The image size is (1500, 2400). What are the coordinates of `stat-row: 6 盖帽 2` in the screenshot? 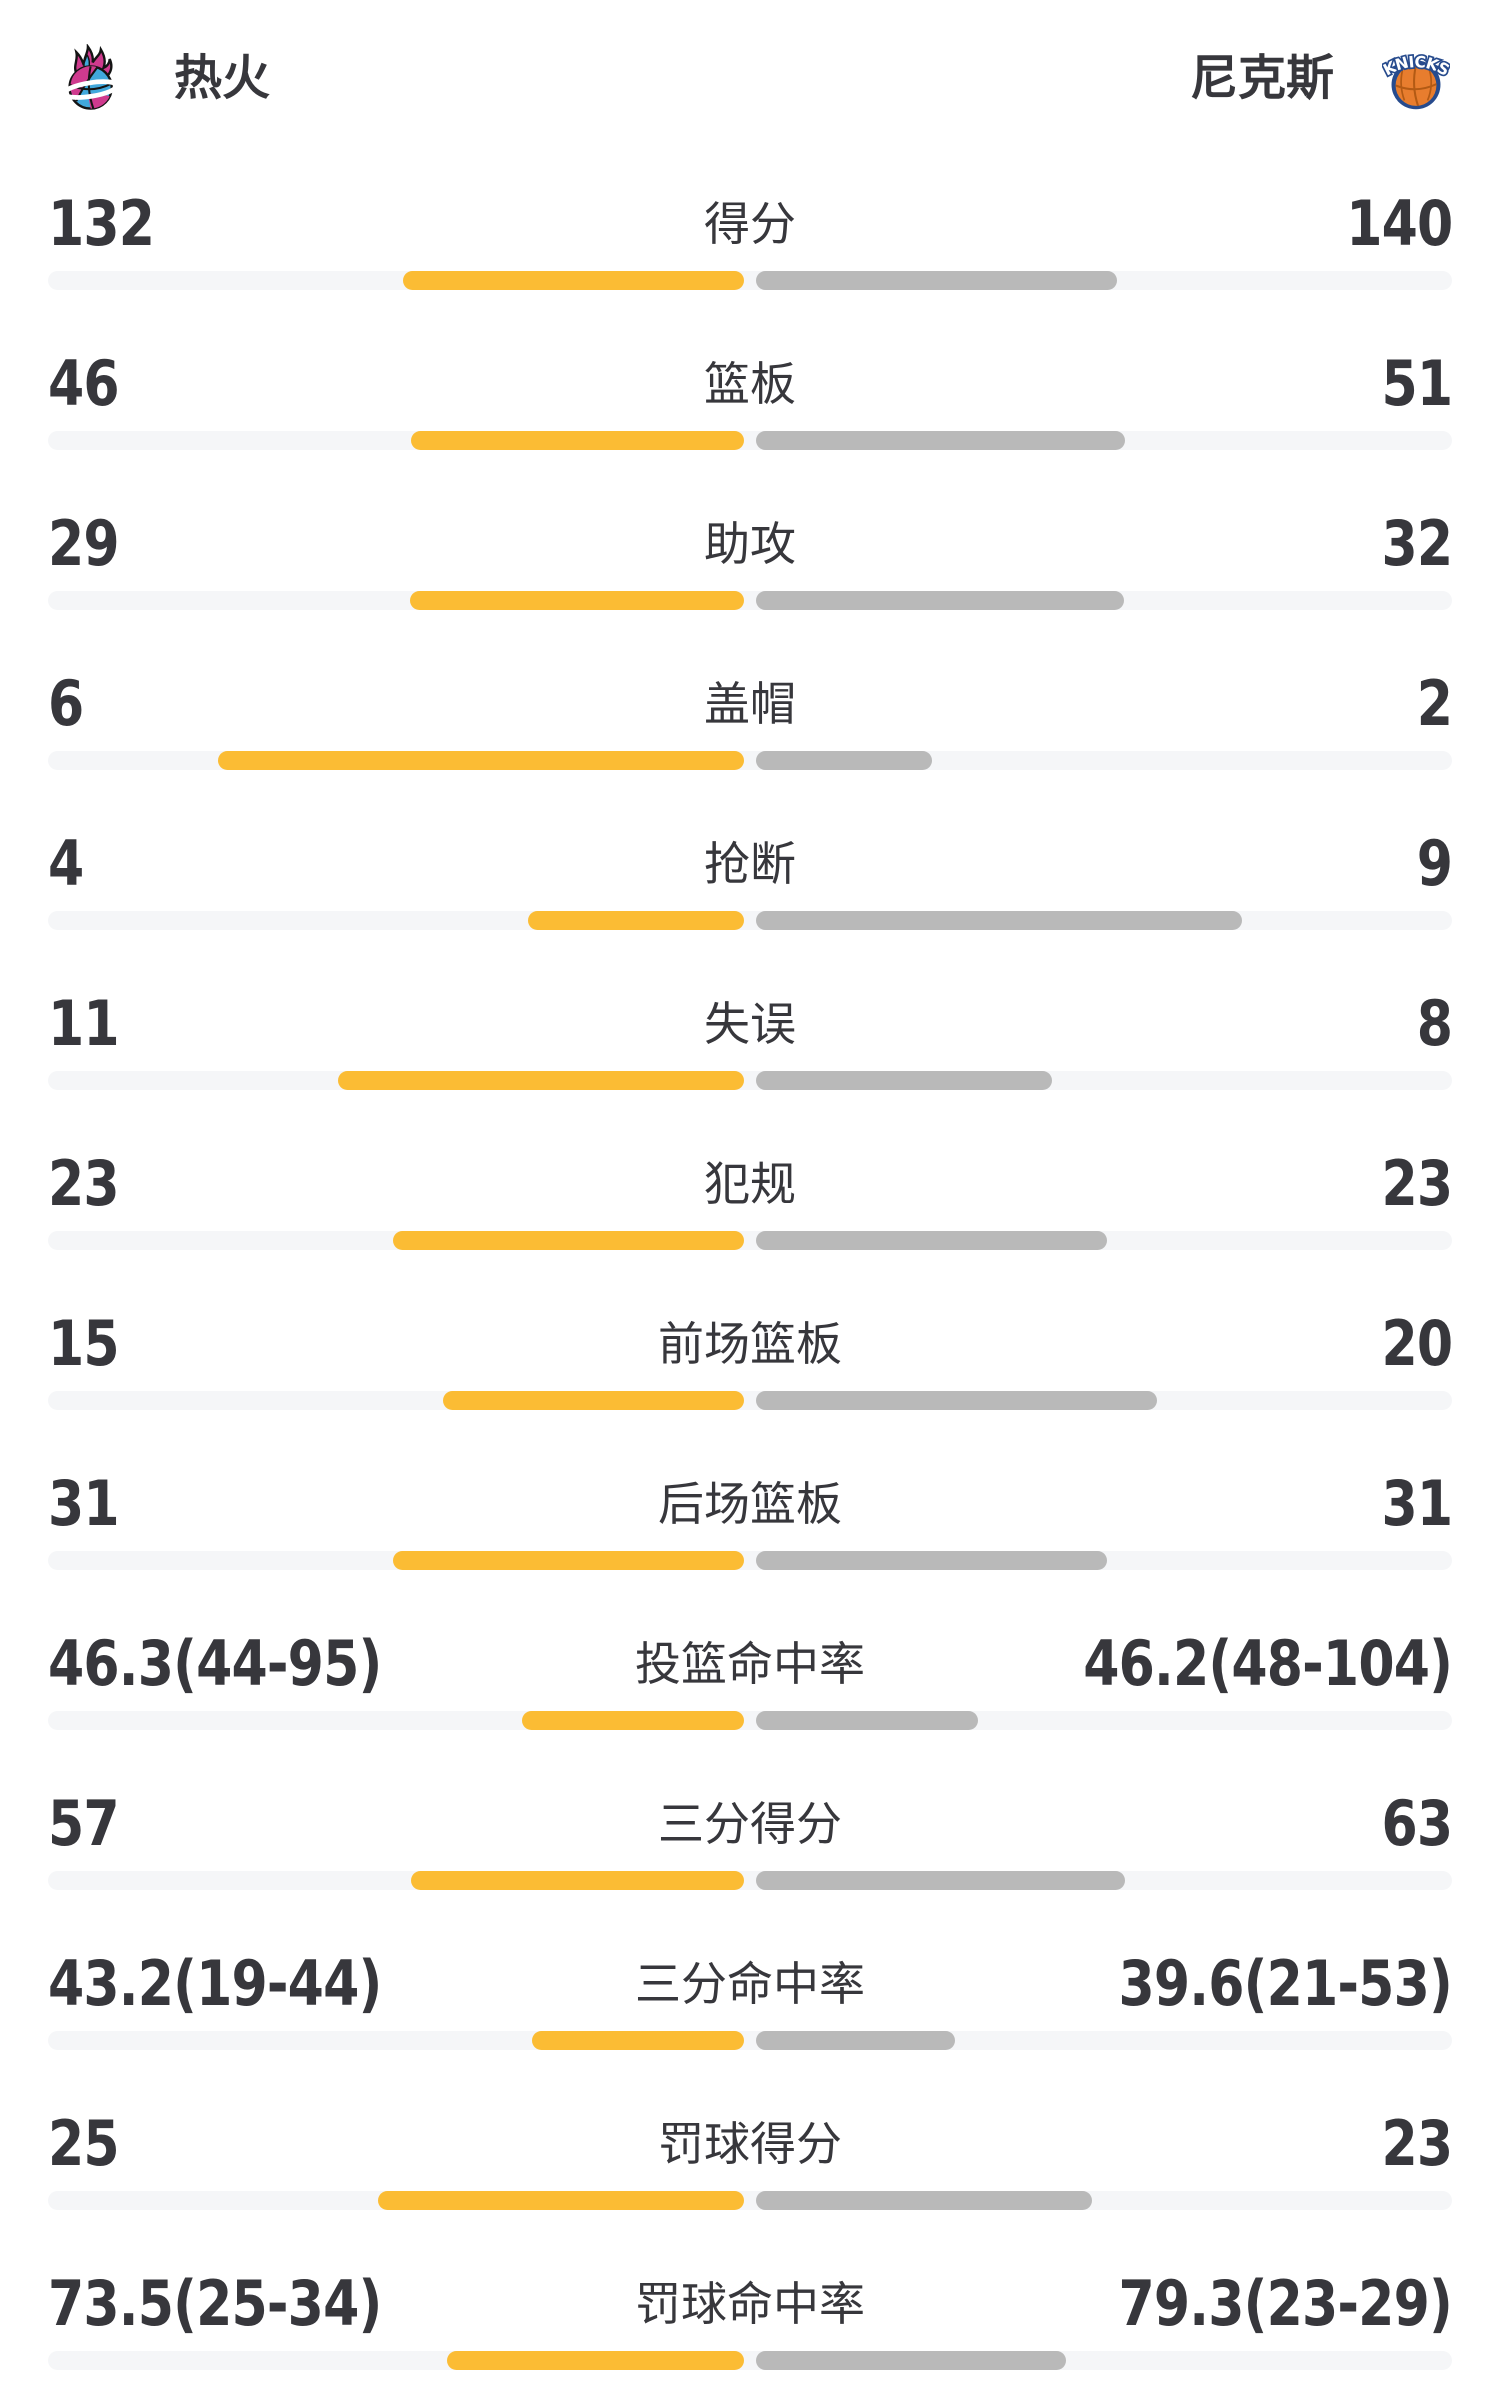 It's located at (750, 706).